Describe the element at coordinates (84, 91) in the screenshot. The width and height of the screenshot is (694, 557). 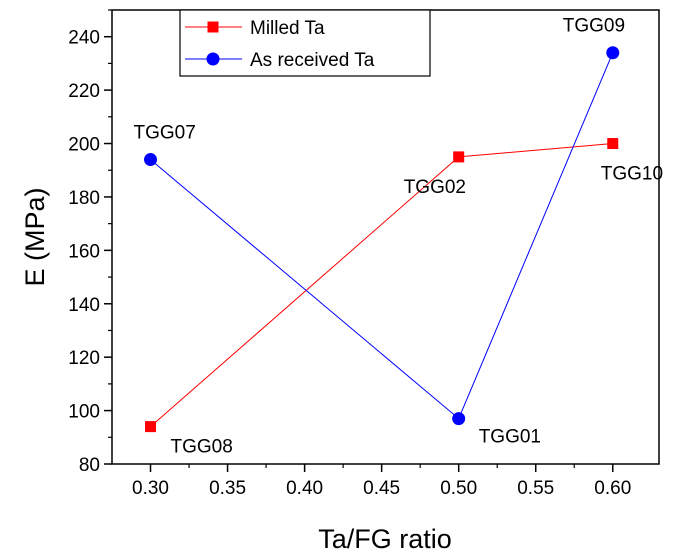
I see `y-tick-label: 220` at that location.